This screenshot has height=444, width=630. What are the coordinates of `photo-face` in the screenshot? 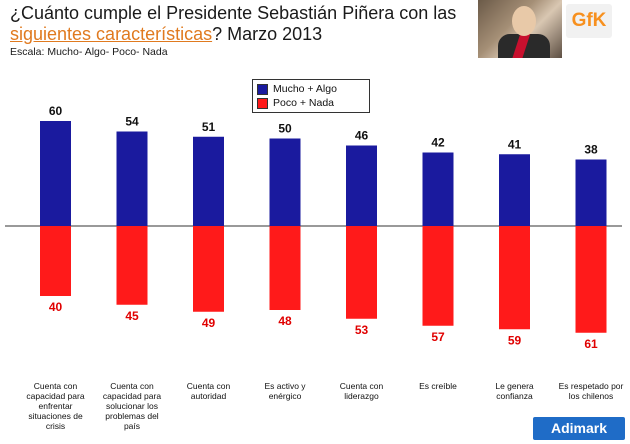 It's located at (524, 21).